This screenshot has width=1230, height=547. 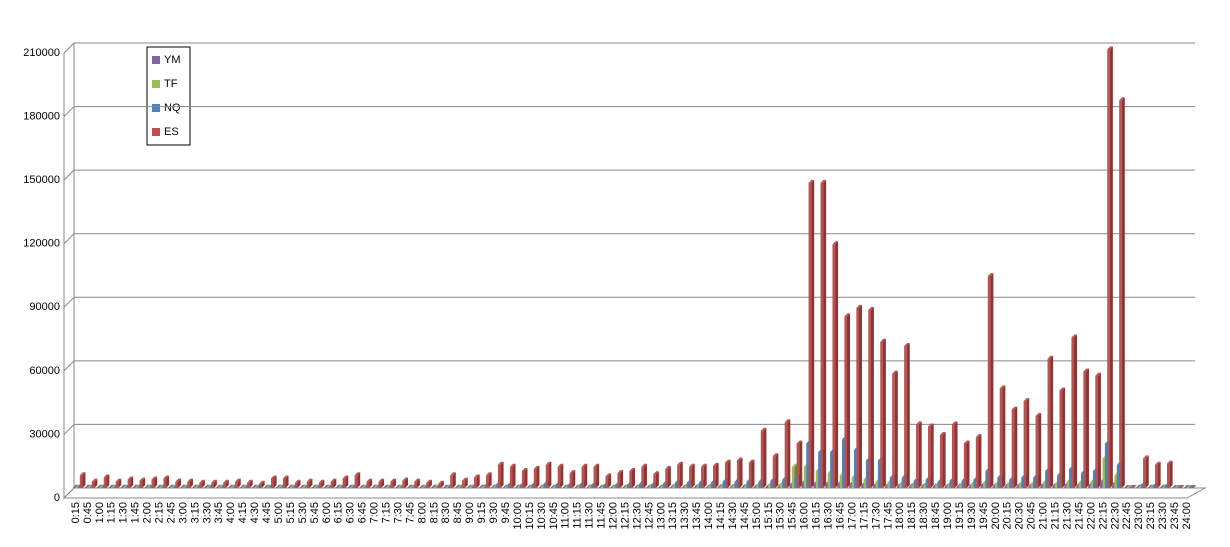 I want to click on x-tick-label: 10:15, so click(x=530, y=516).